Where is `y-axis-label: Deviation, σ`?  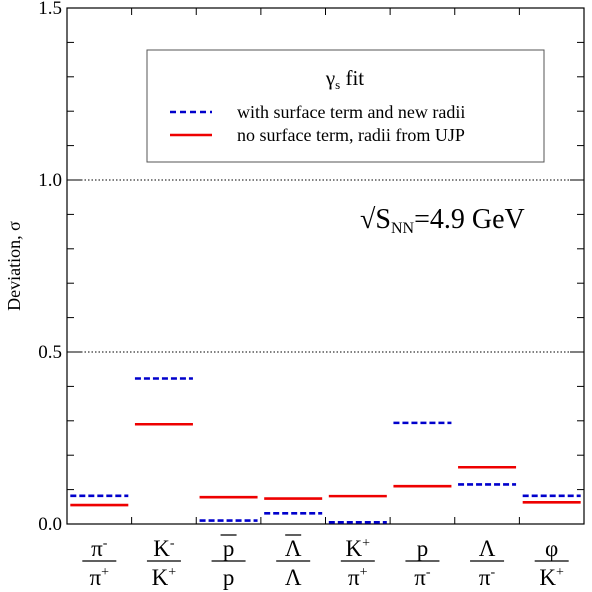
y-axis-label: Deviation, σ is located at coordinates (14, 266).